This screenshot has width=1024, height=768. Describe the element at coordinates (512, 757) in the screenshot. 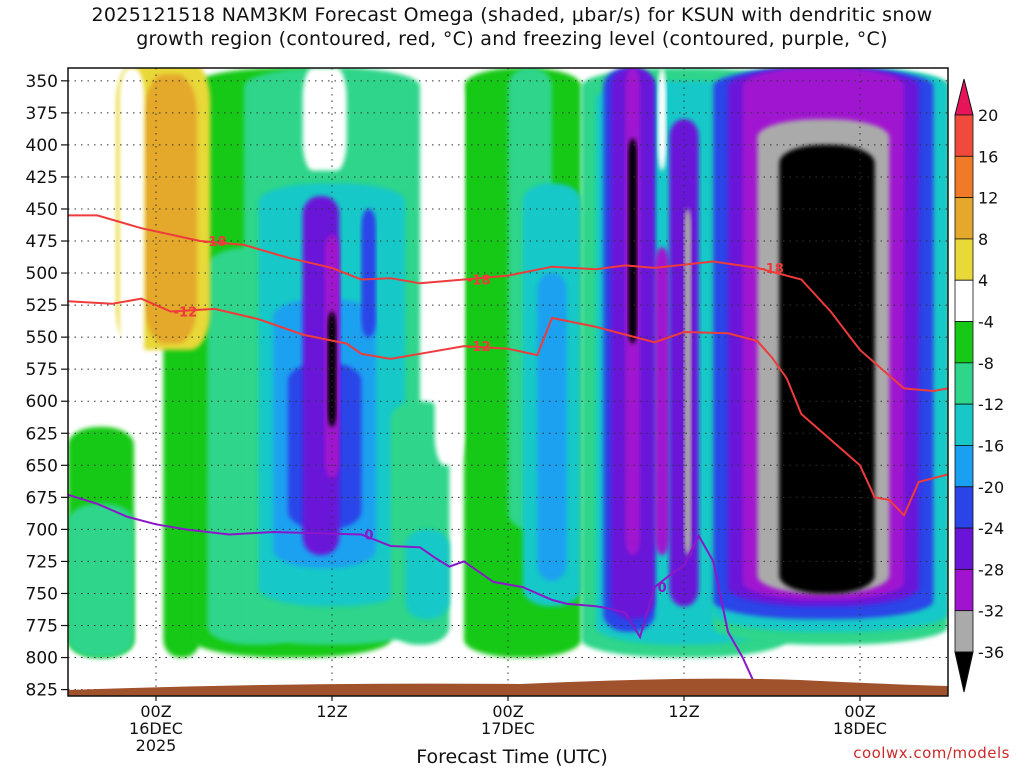

I see `x-axis-title: Forecast Time (UTC)` at that location.